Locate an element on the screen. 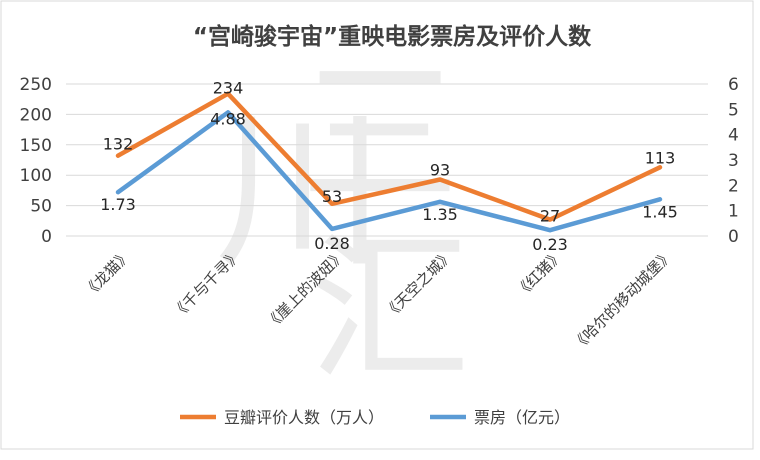 This screenshot has height=460, width=760. chart-title: “宫崎骏宇宙”重映电影票房及评价人数 is located at coordinates (392, 36).